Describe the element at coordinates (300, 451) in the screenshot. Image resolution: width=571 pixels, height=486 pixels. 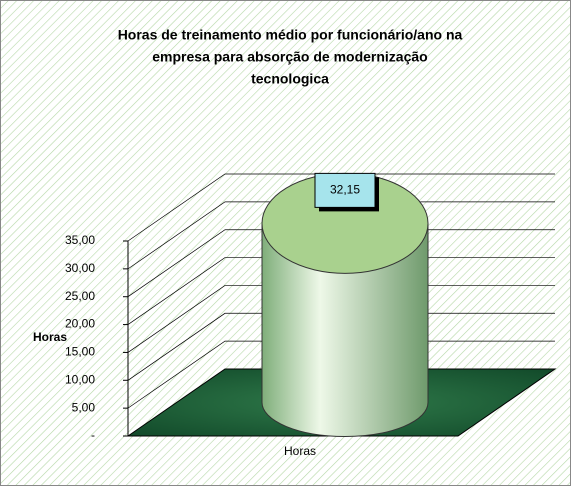
I see `x-tick-label: Horas` at that location.